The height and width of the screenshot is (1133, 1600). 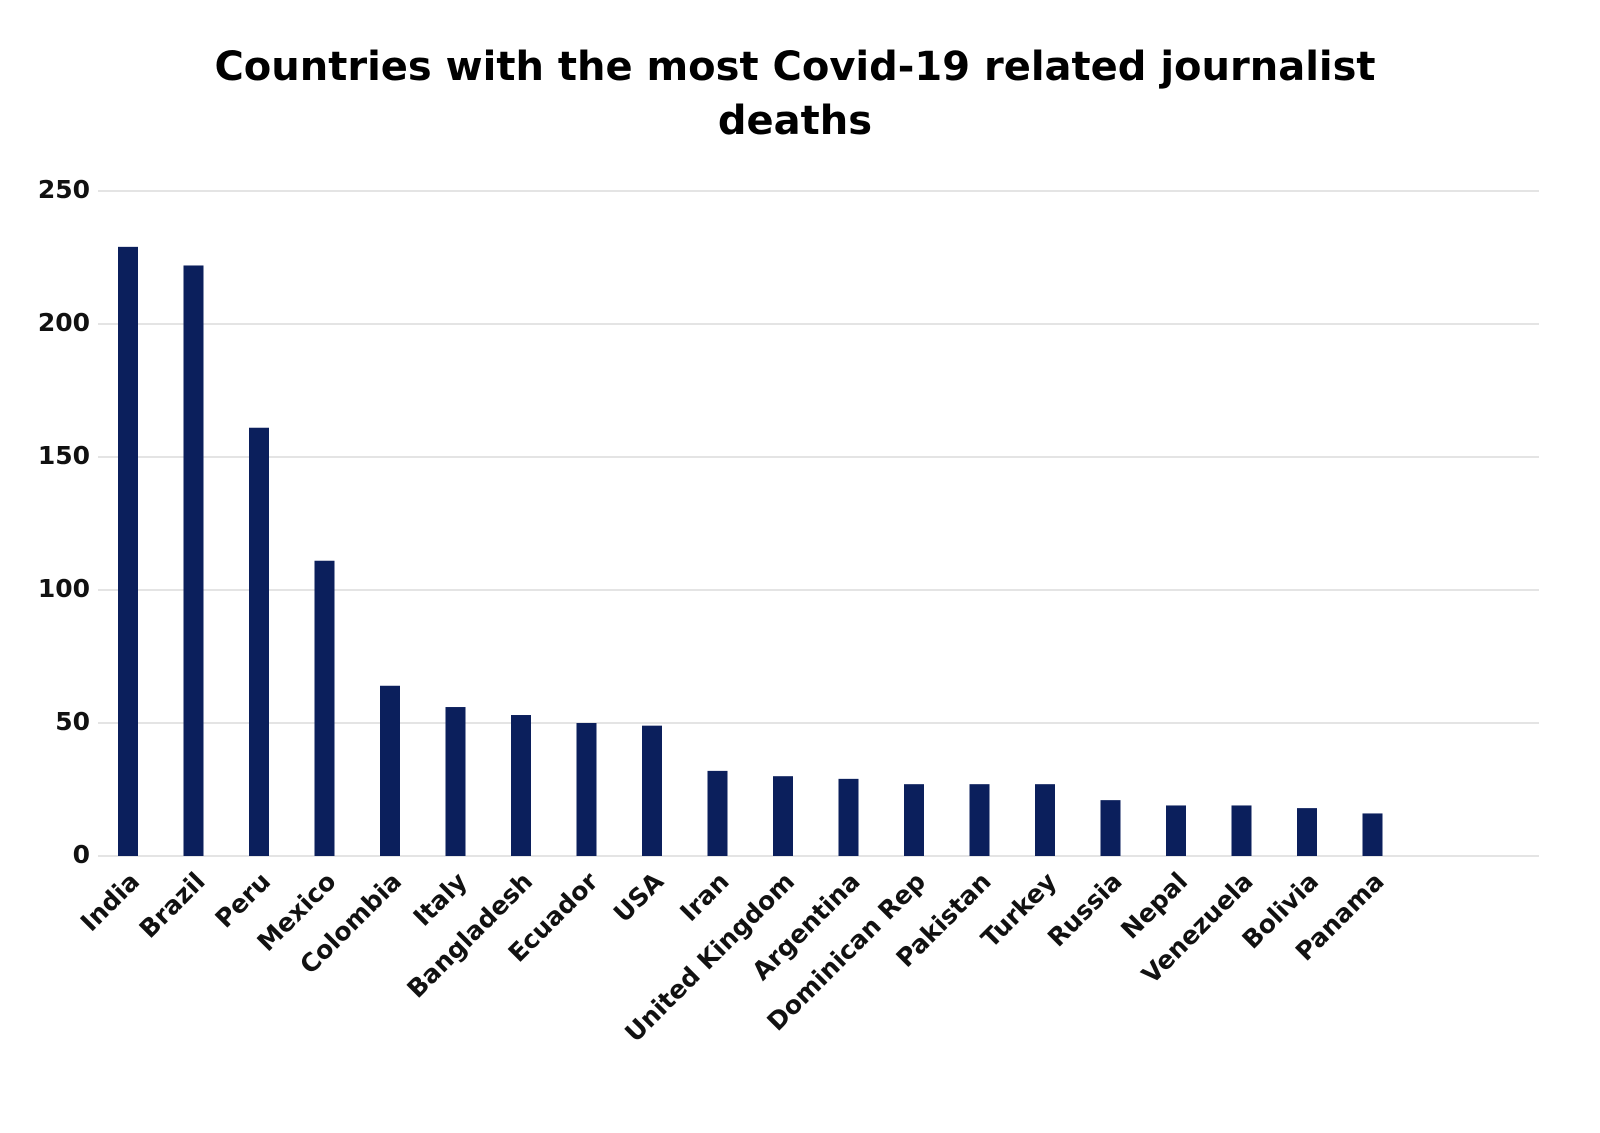 What do you see at coordinates (172, 905) in the screenshot?
I see `x-tick-label: Brazil` at bounding box center [172, 905].